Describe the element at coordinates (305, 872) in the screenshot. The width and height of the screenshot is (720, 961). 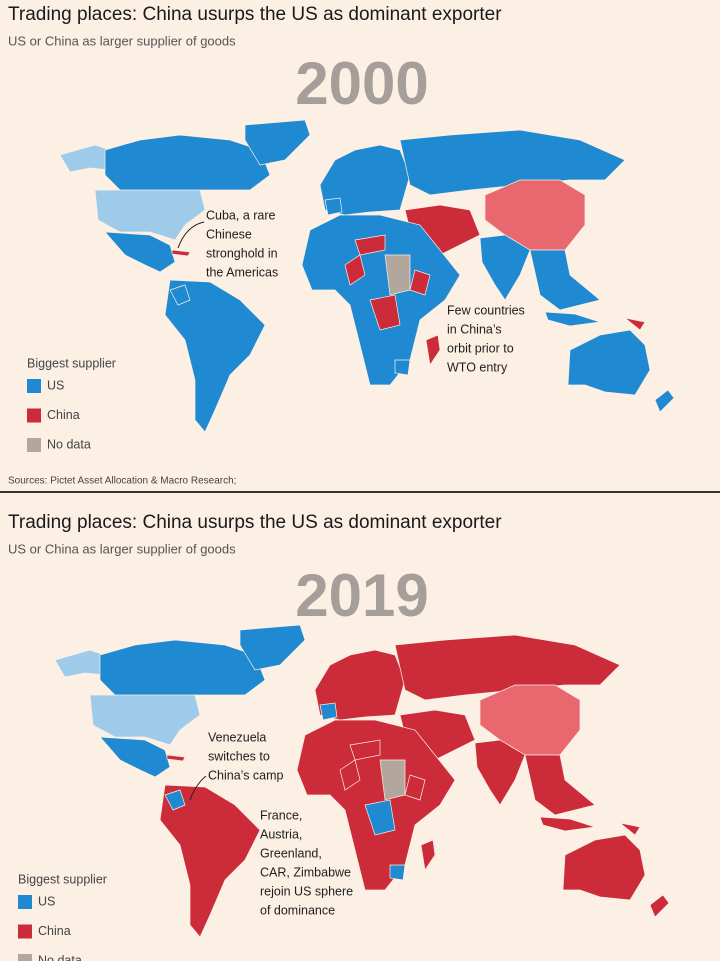
I see `annotation: CAR, Zimbabwe` at that location.